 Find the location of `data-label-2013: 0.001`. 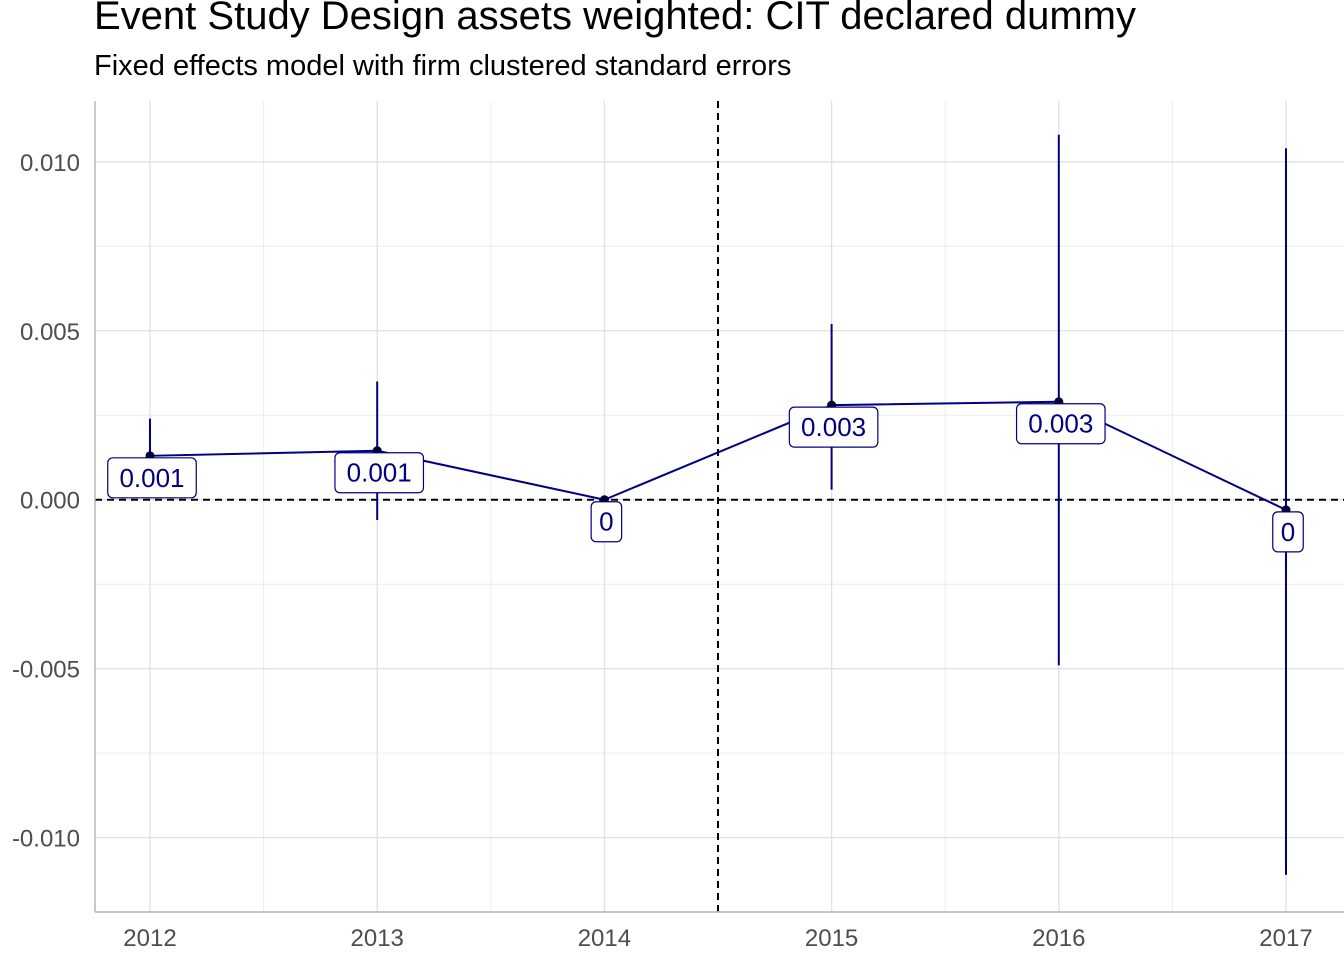

data-label-2013: 0.001 is located at coordinates (379, 473).